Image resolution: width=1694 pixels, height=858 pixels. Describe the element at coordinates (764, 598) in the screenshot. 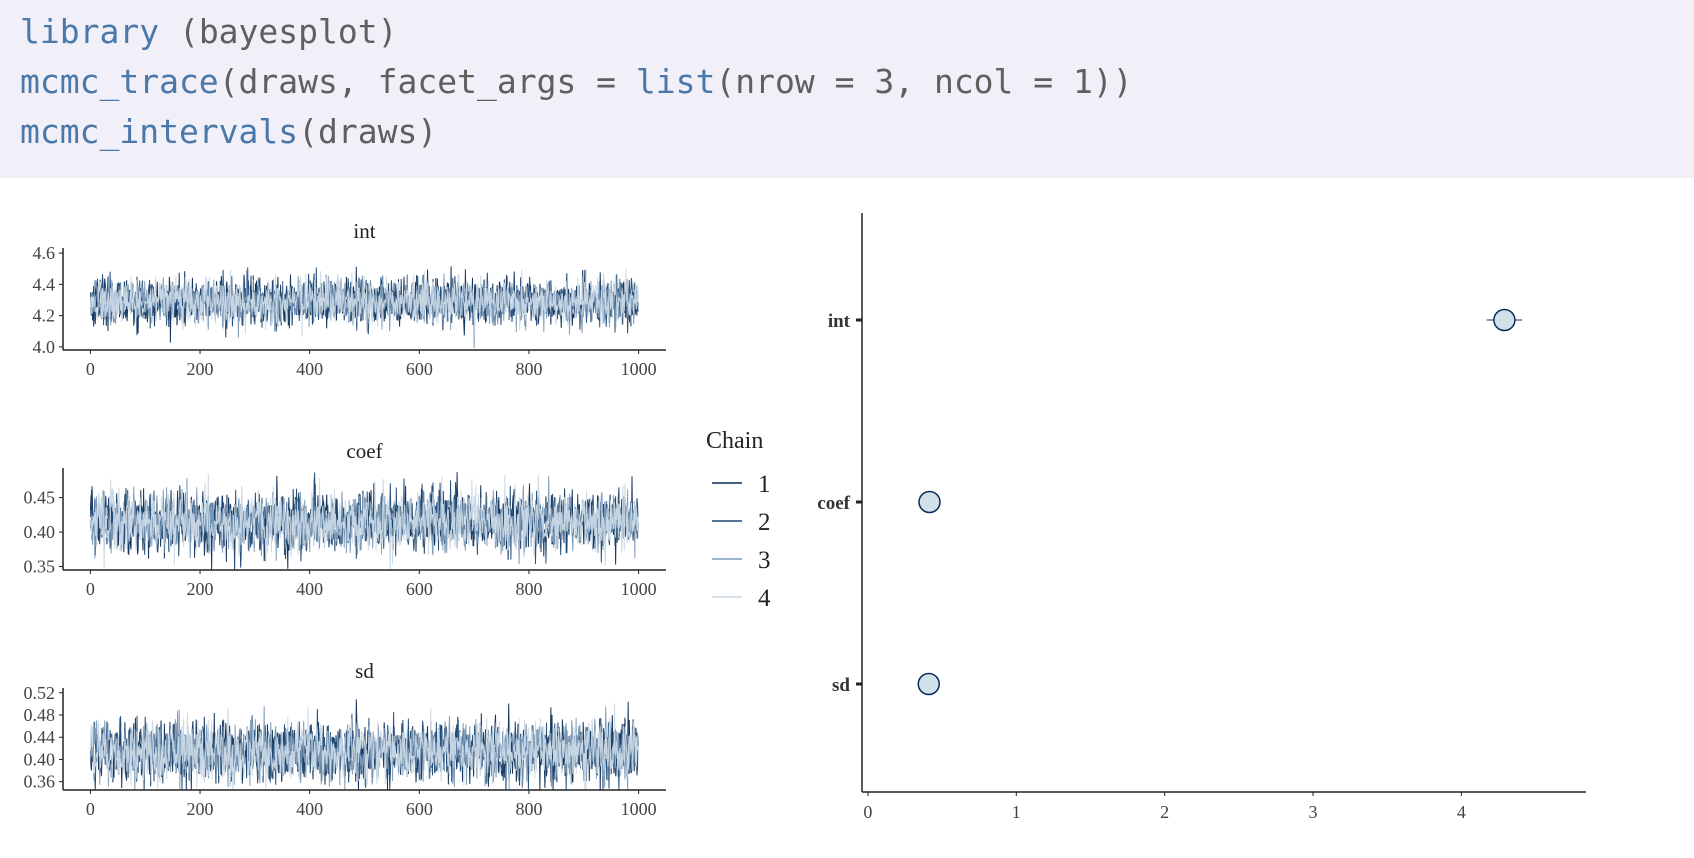

I see `legend-label: 4` at that location.